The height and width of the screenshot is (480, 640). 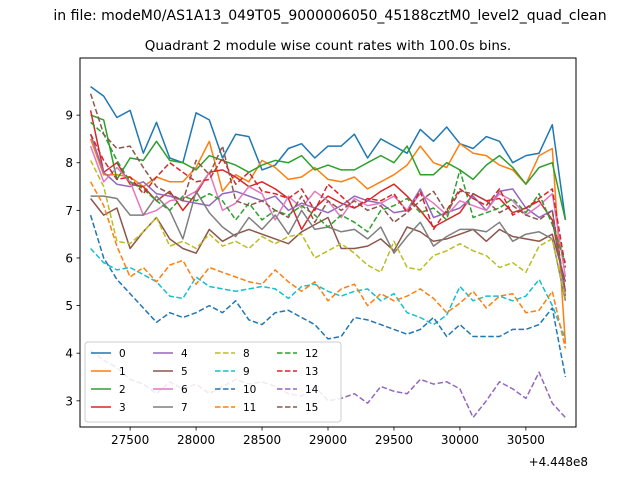 I want to click on legend-label-5: 5, so click(x=184, y=372).